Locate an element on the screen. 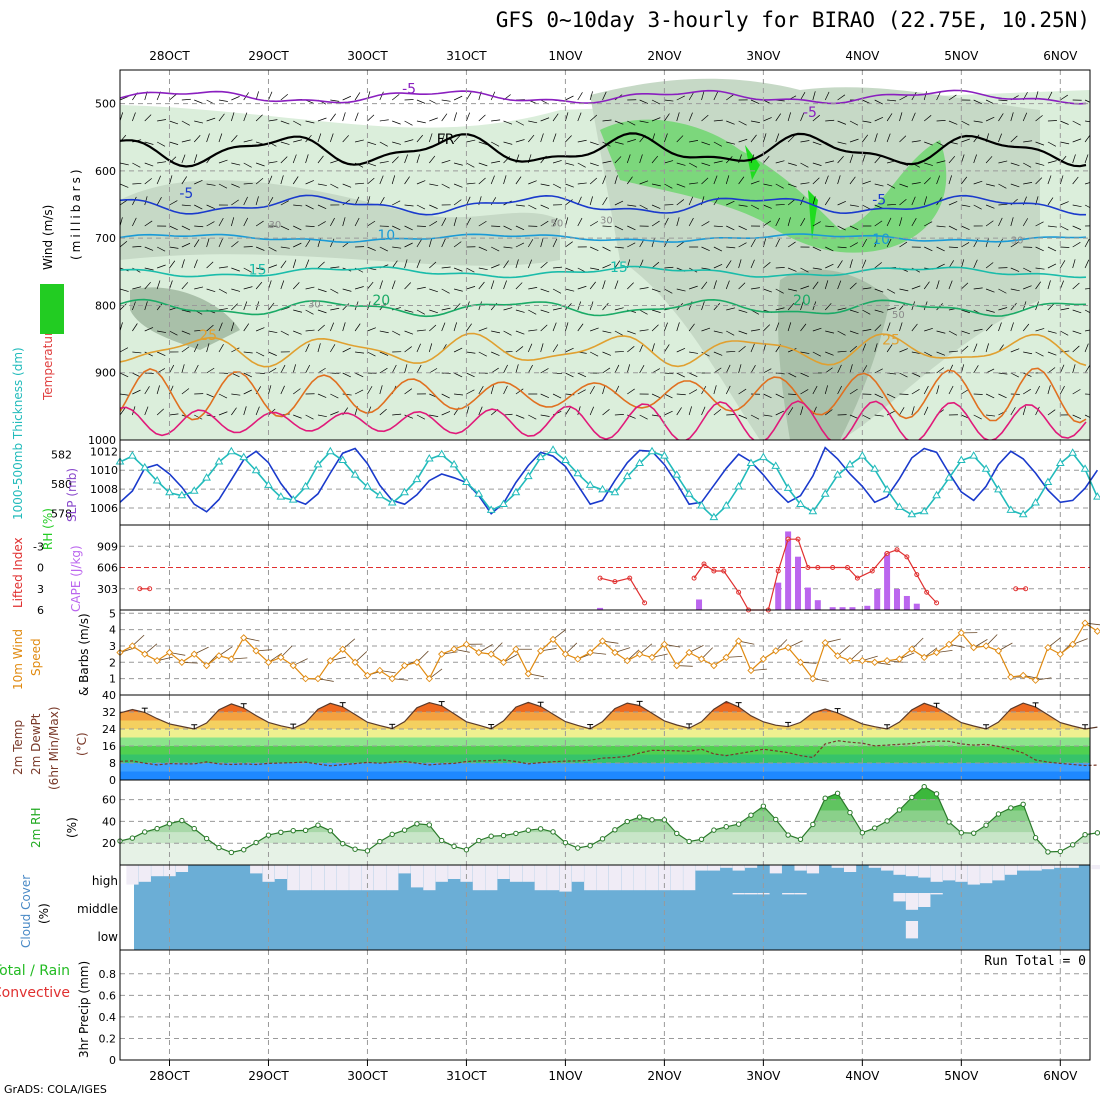 The width and height of the screenshot is (1100, 1100). rh2m-tick-label: 20 is located at coordinates (109, 843).